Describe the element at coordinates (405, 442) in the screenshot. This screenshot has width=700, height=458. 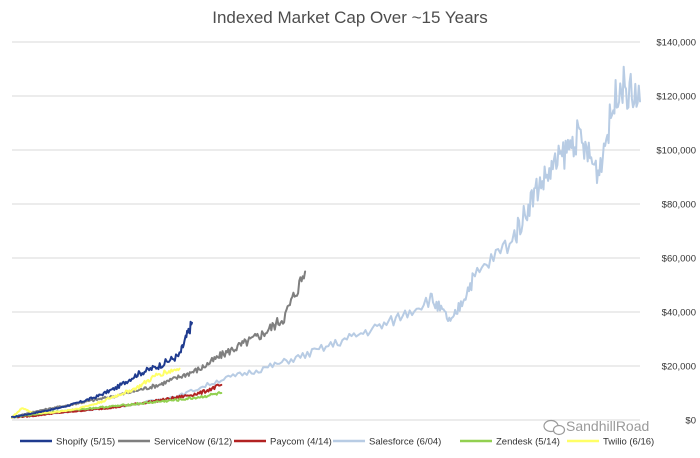
I see `legend-label: Salesforce (6/04)` at that location.